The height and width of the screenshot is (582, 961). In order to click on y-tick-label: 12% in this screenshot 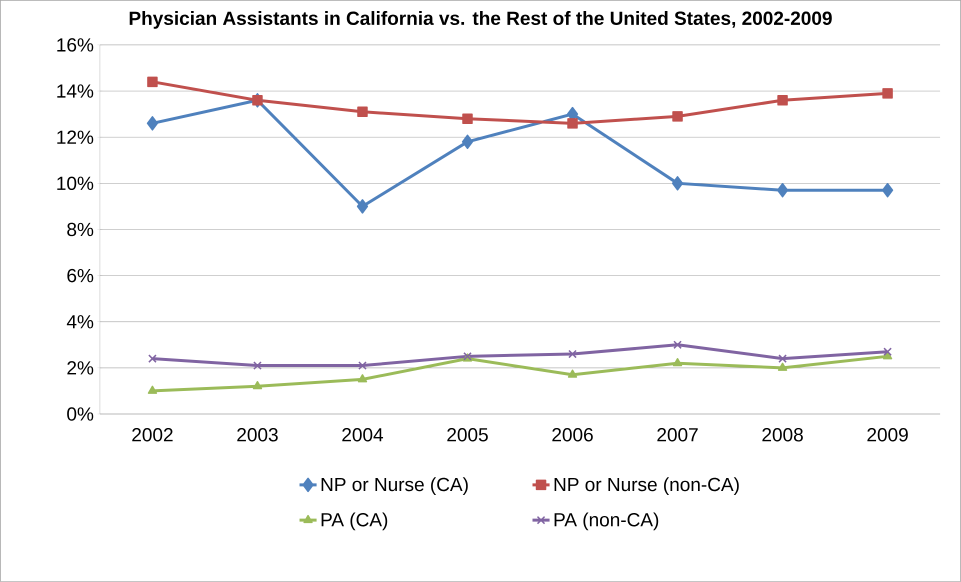, I will do `click(75, 137)`.